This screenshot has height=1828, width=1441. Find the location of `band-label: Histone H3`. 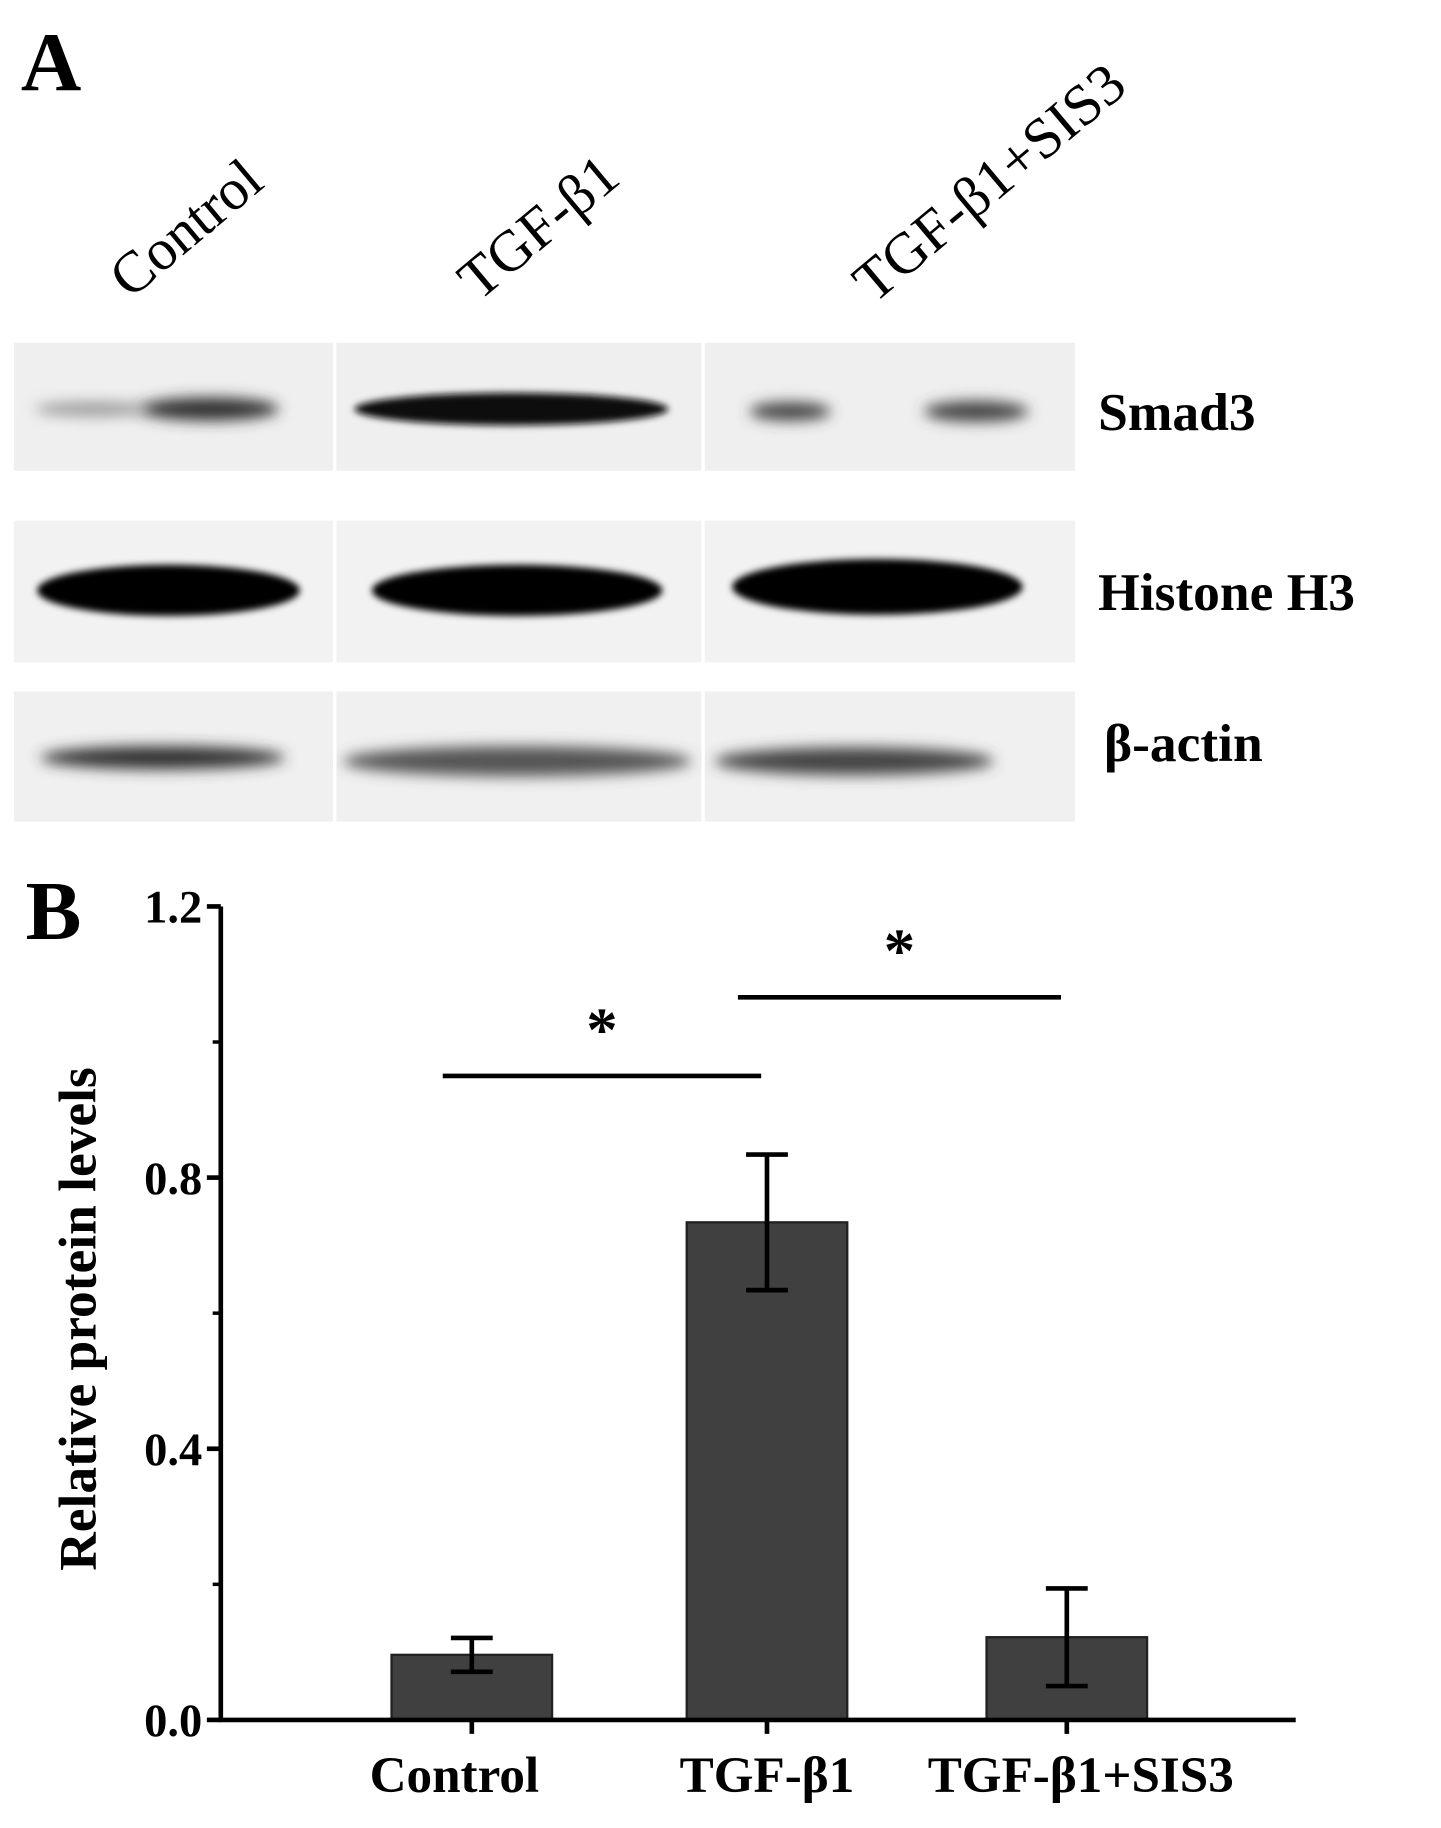

band-label: Histone H3 is located at coordinates (1226, 592).